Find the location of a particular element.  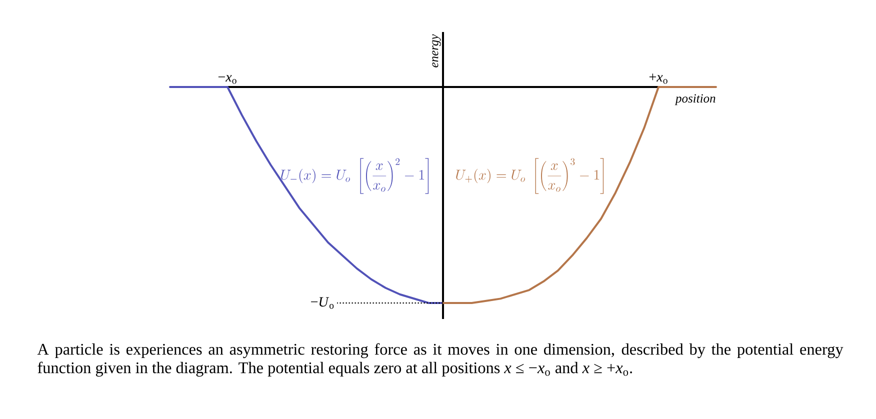

series-label: $U_+(x) = U_o\;\left[\left(\frac{x}{x_o}\right)^3-1\right]$ is located at coordinates (530, 176).